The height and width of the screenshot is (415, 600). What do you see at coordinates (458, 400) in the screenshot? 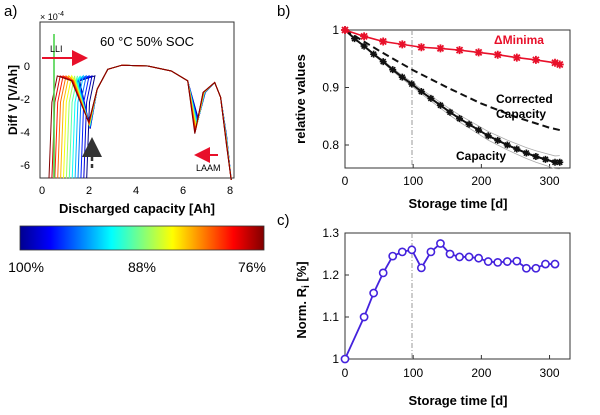
I see `panel-c-xlabel: Storage time [d]` at bounding box center [458, 400].